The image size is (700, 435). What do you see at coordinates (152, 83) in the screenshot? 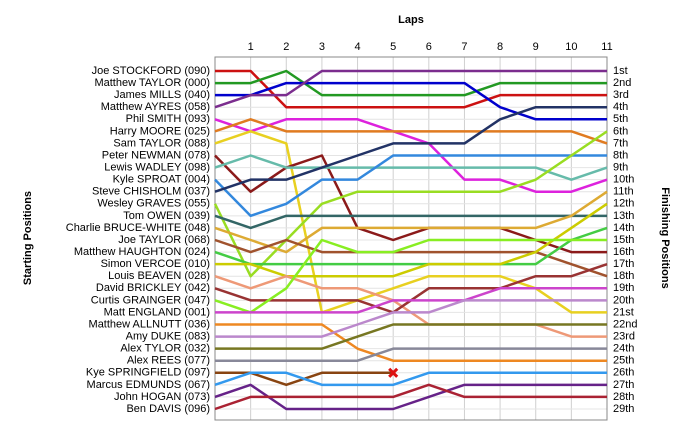
I see `driver-label: Matthew TAYLOR (000)` at bounding box center [152, 83].